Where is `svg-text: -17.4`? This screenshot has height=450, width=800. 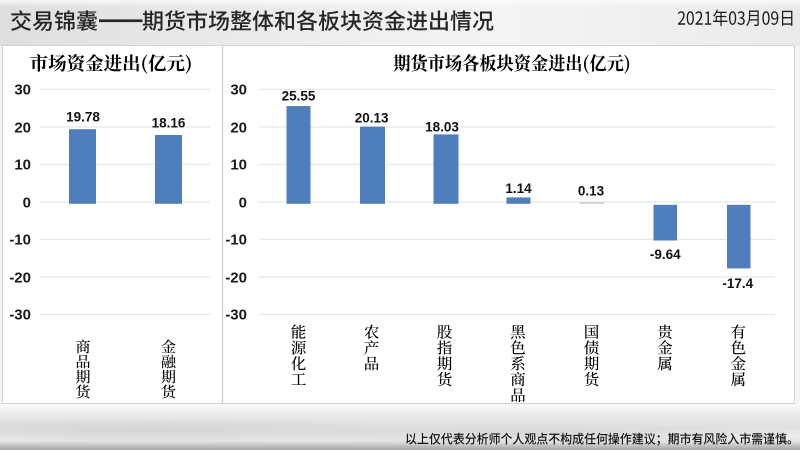 svg-text: -17.4 is located at coordinates (737, 283).